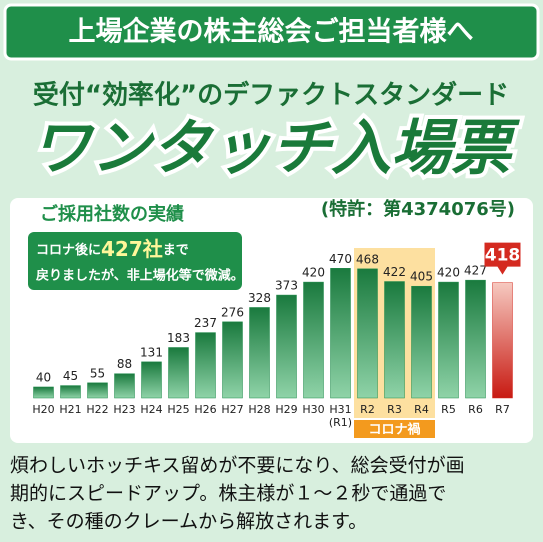 This screenshot has width=543, height=542. Describe the element at coordinates (286, 409) in the screenshot. I see `x-tick-label: H29` at that location.